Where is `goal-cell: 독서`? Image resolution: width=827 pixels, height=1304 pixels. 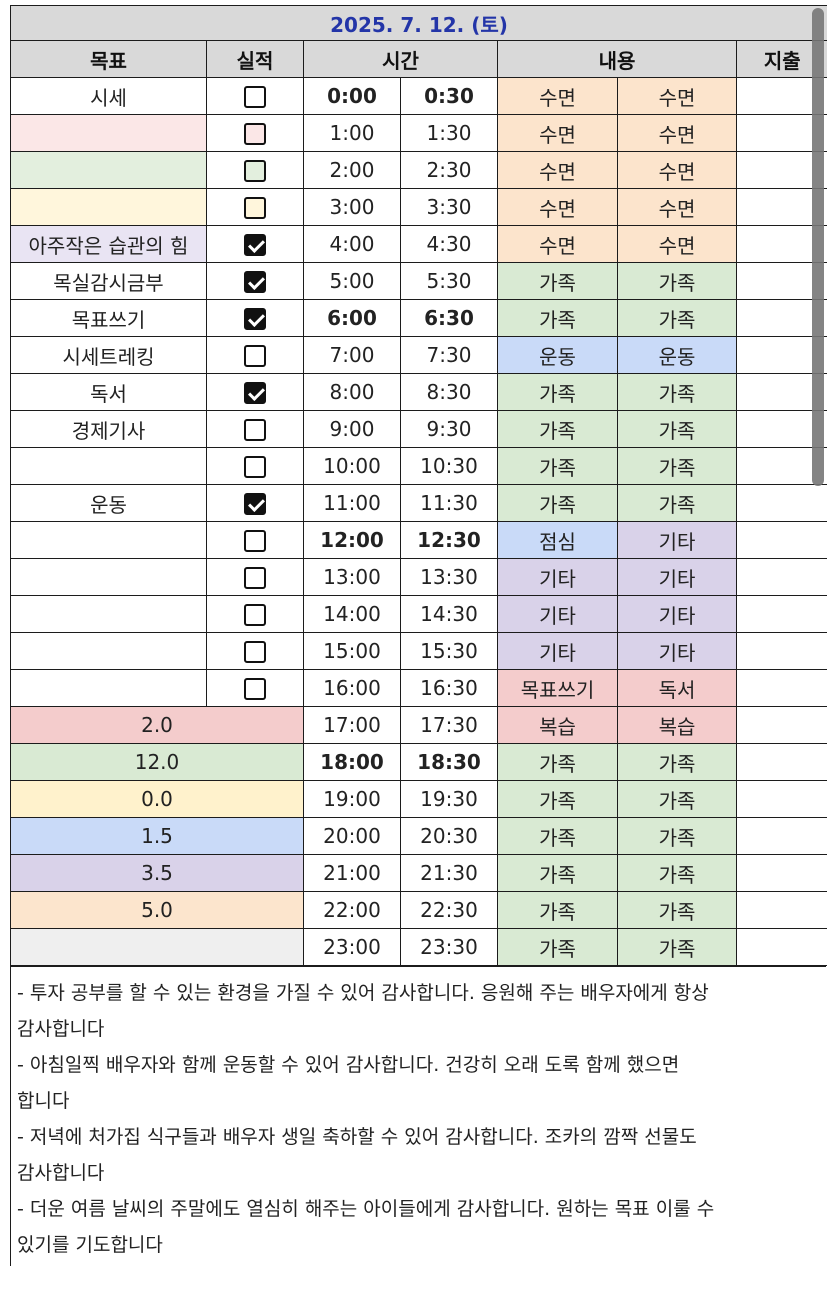
goal-cell: 독서 is located at coordinates (108, 392).